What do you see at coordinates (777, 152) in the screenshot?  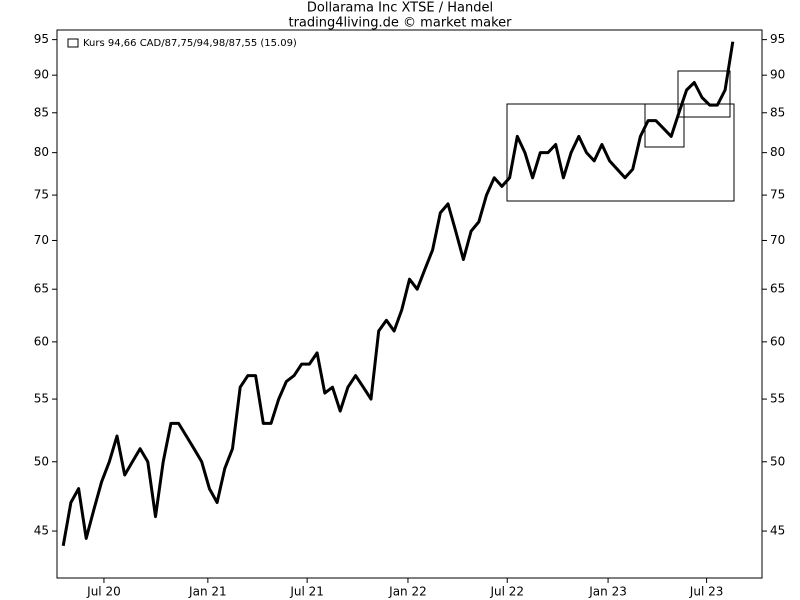 I see `y-tick-label-right: 80` at bounding box center [777, 152].